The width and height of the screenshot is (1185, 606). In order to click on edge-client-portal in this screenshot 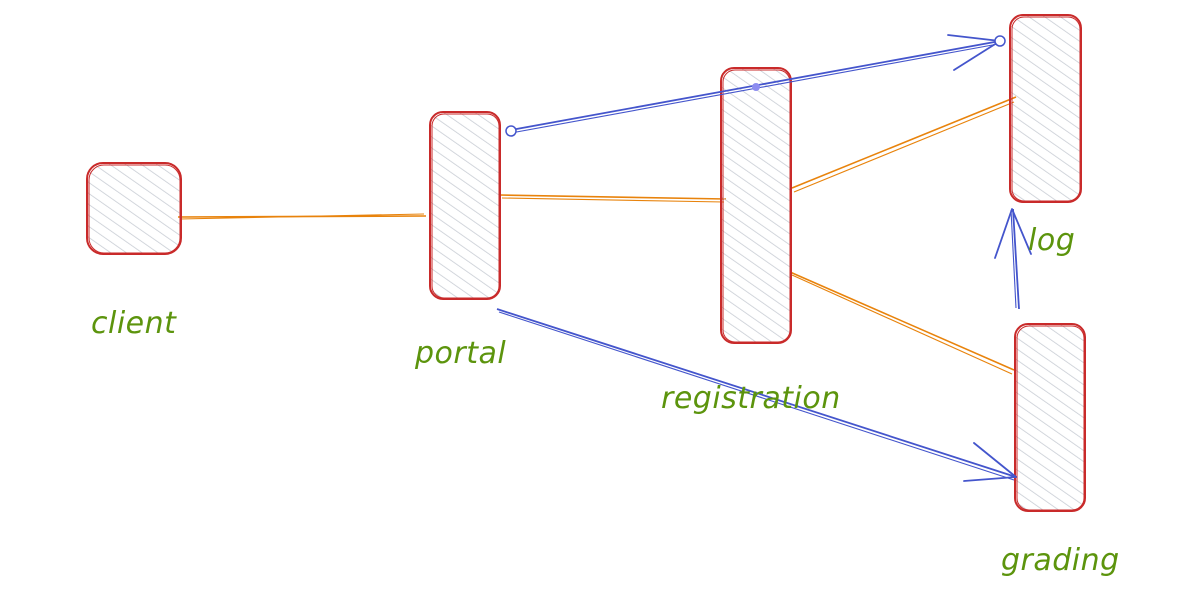, I will do `click(302, 216)`.